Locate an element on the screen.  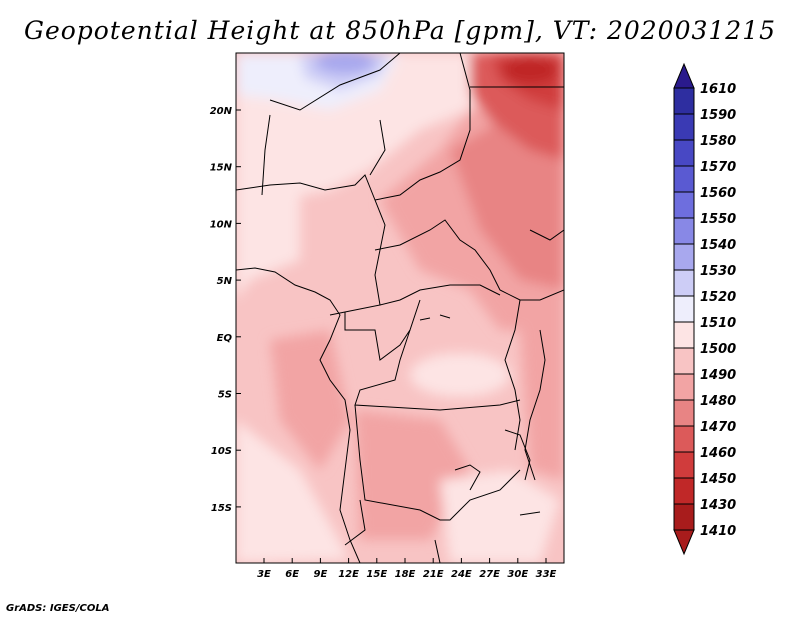
y-tick-label: 10N is located at coordinates (221, 224).